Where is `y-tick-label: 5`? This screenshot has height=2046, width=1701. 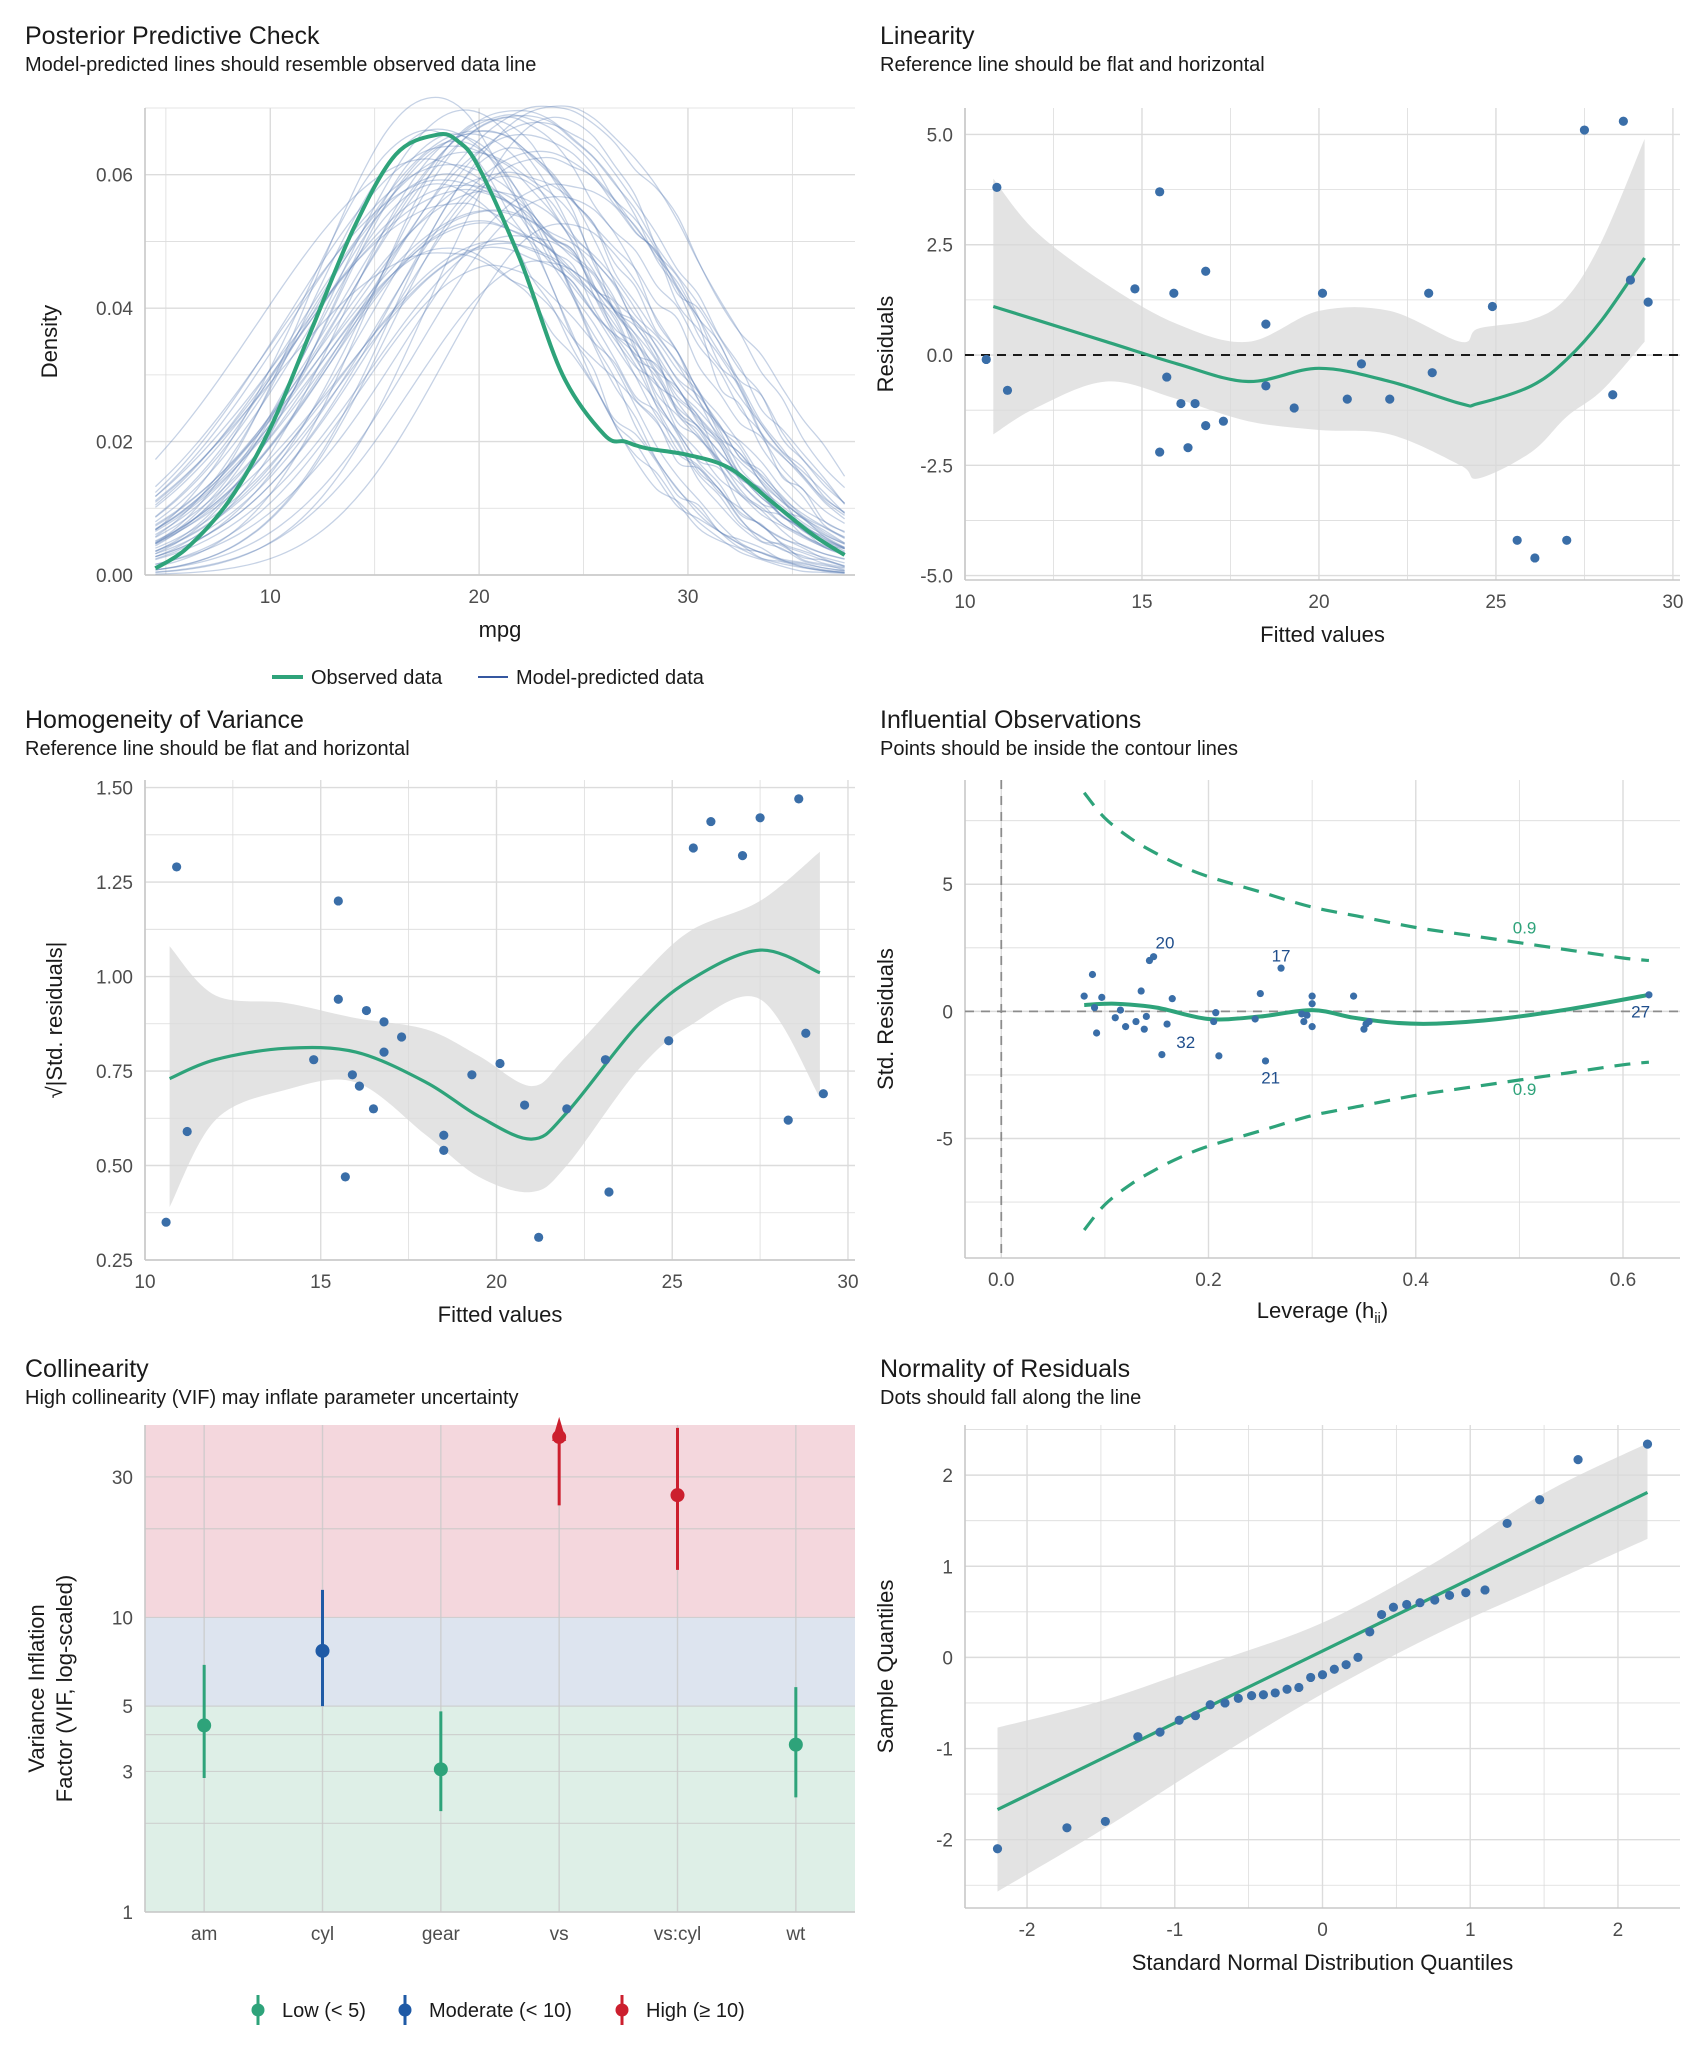
y-tick-label: 5 is located at coordinates (127, 1707).